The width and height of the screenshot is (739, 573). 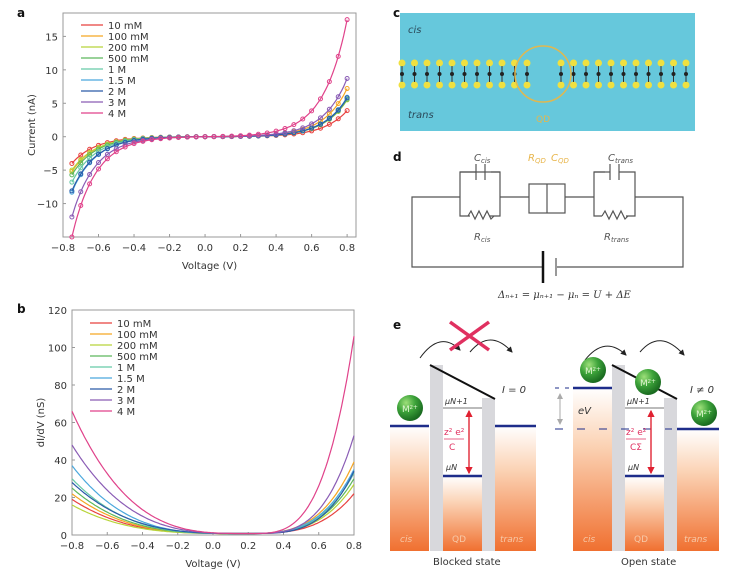 I want to click on mu-n-label: μN, so click(x=451, y=467).